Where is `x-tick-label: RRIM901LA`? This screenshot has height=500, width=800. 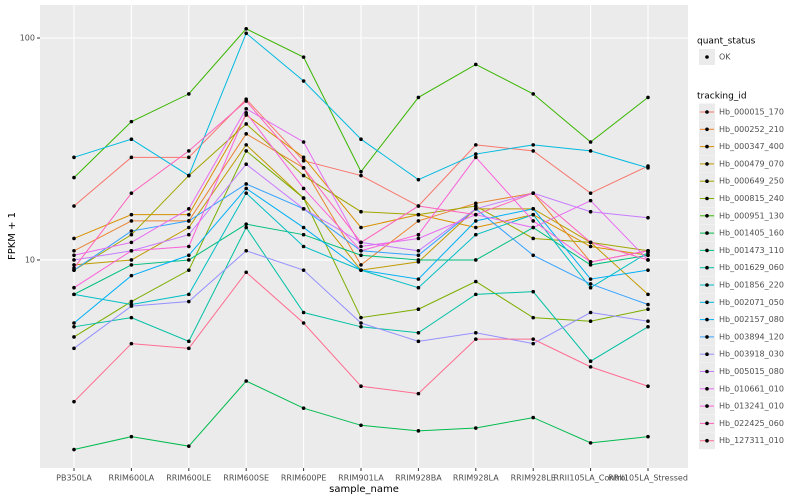
x-tick-label: RRIM901LA is located at coordinates (361, 478).